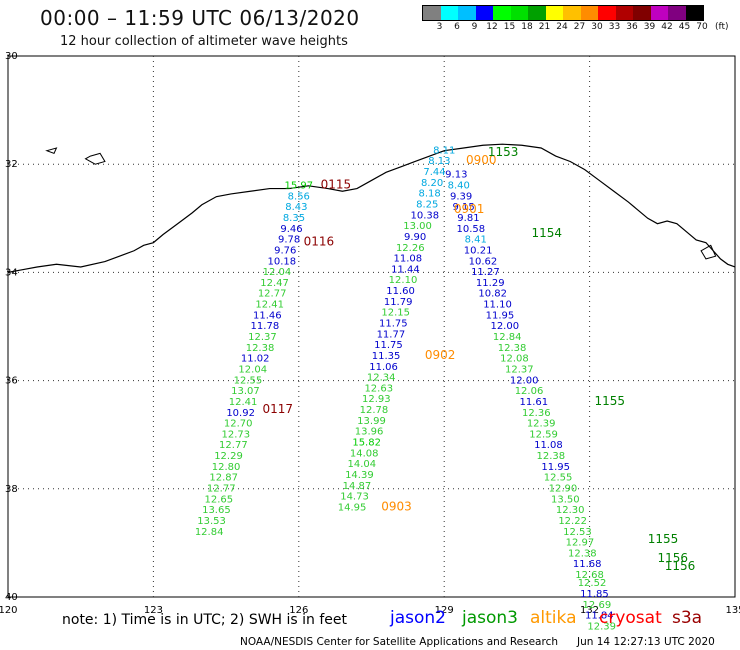  I want to click on legend-label: 6, so click(457, 27).